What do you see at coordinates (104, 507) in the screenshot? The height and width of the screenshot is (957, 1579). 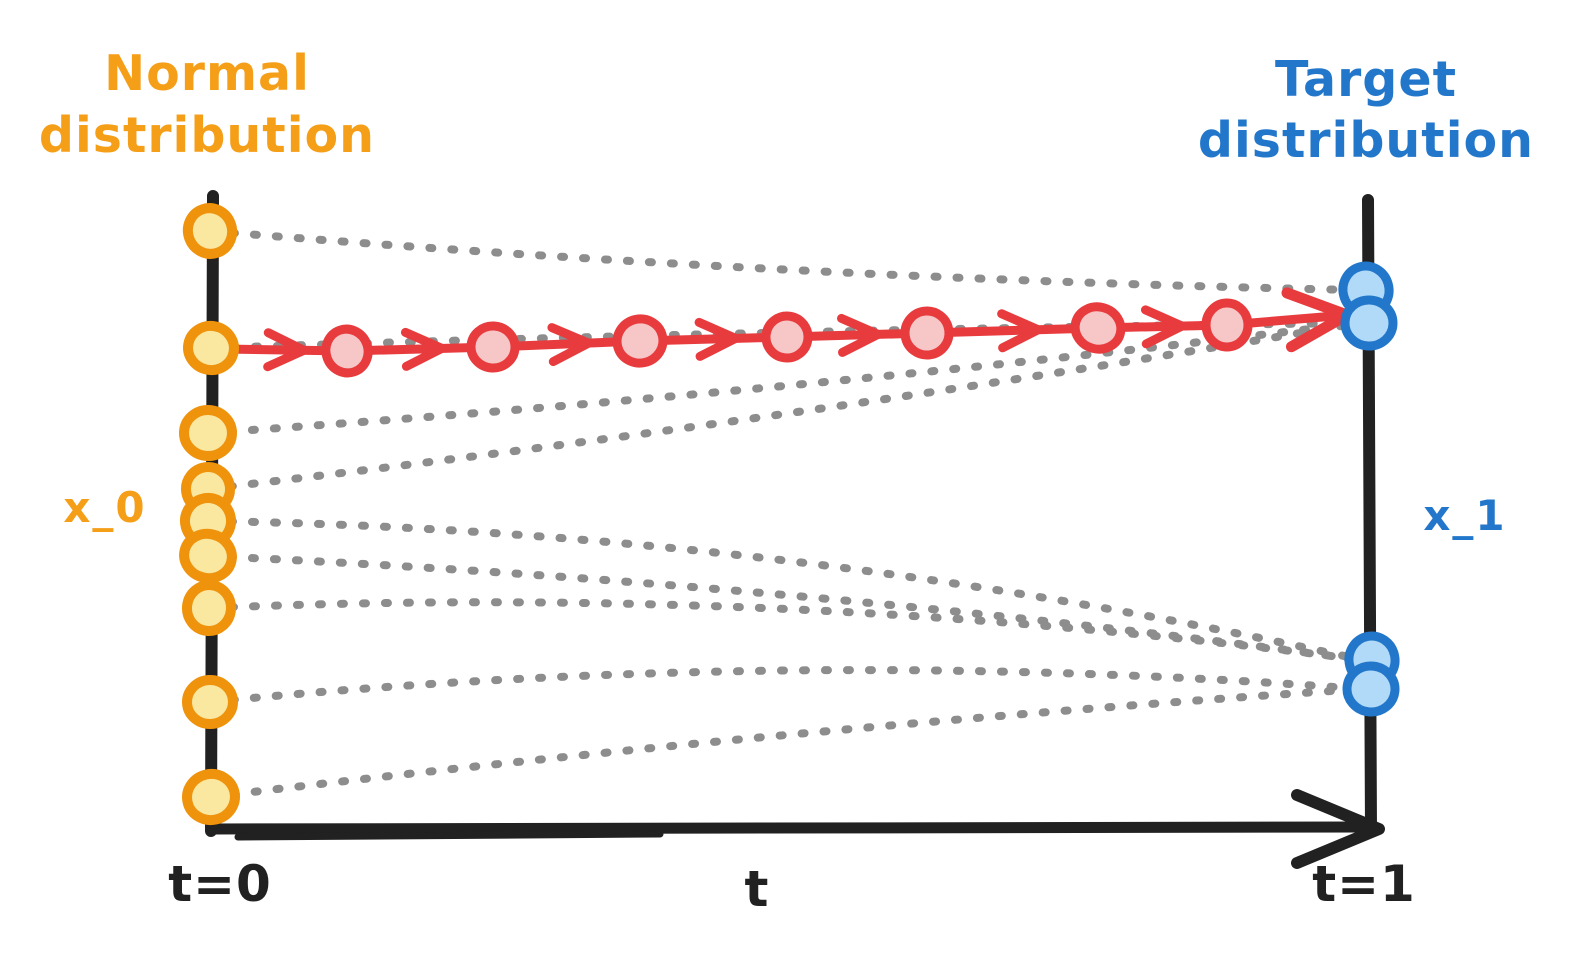 I see `x0-axis-label: x_0` at bounding box center [104, 507].